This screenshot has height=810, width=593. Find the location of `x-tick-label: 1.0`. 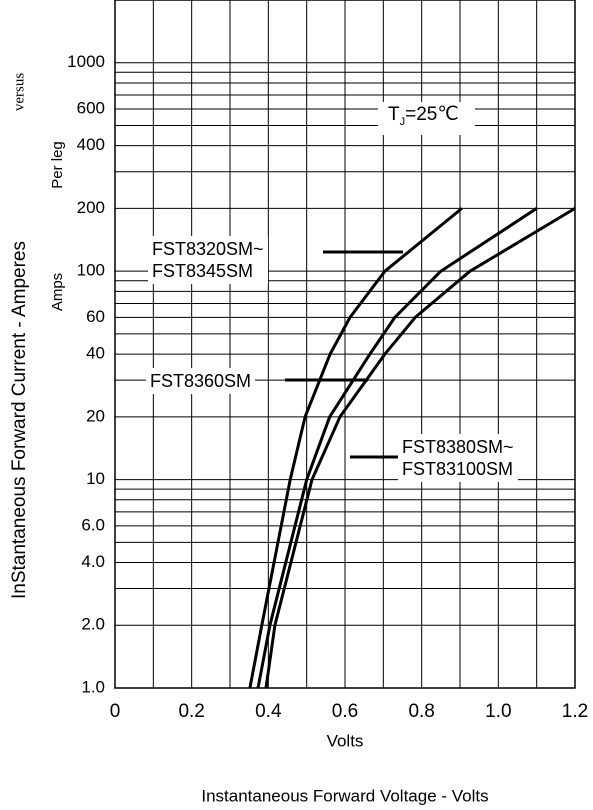

x-tick-label: 1.0 is located at coordinates (498, 711).